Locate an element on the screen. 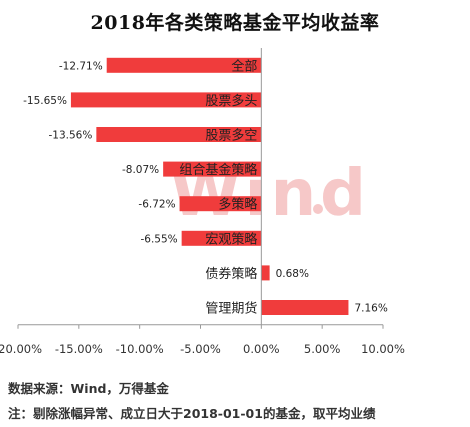 The width and height of the screenshot is (470, 427). x-tick-label: 0.00% is located at coordinates (261, 349).